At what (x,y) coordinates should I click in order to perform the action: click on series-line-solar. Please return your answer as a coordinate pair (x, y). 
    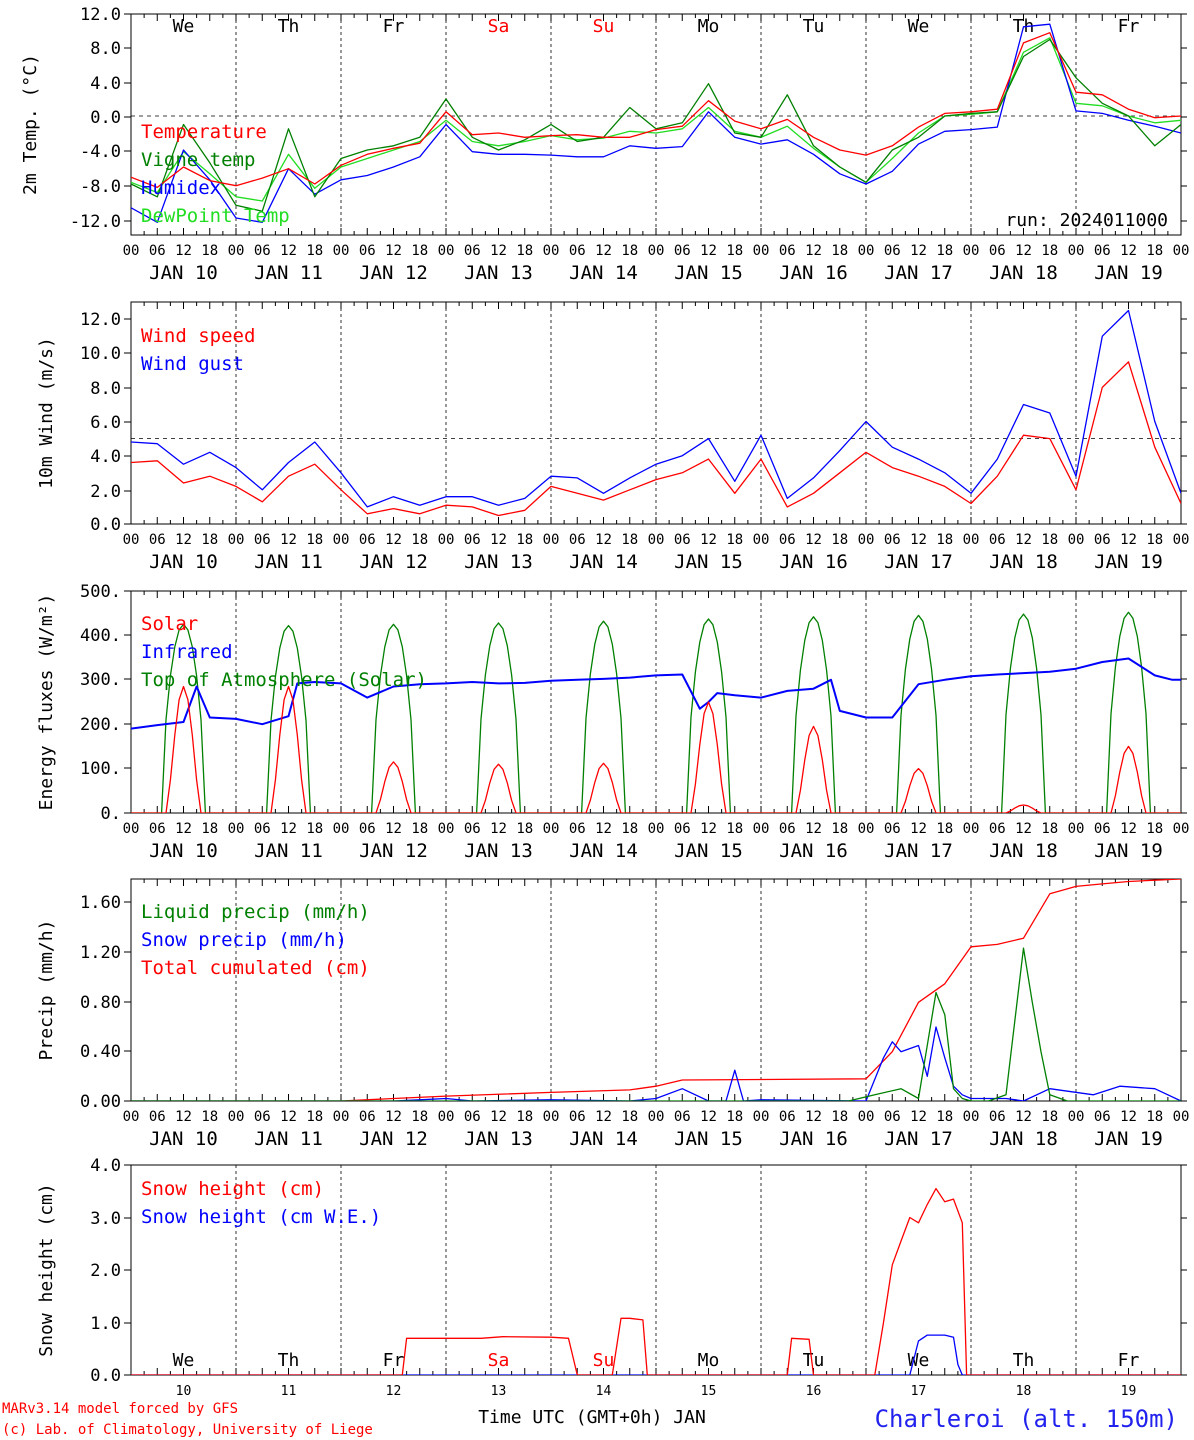
    Looking at the image, I should click on (656, 749).